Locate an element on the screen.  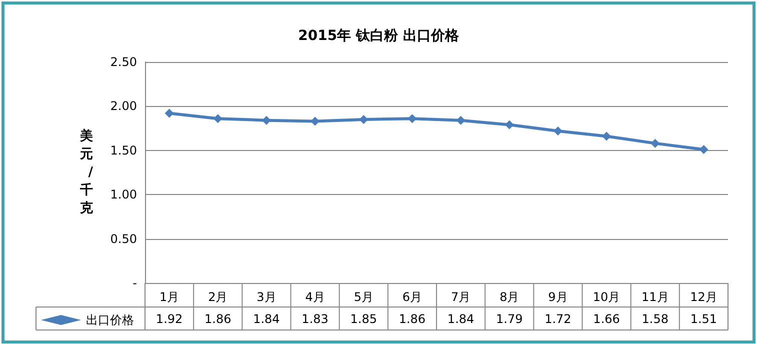
data-label: 1.58 is located at coordinates (655, 319).